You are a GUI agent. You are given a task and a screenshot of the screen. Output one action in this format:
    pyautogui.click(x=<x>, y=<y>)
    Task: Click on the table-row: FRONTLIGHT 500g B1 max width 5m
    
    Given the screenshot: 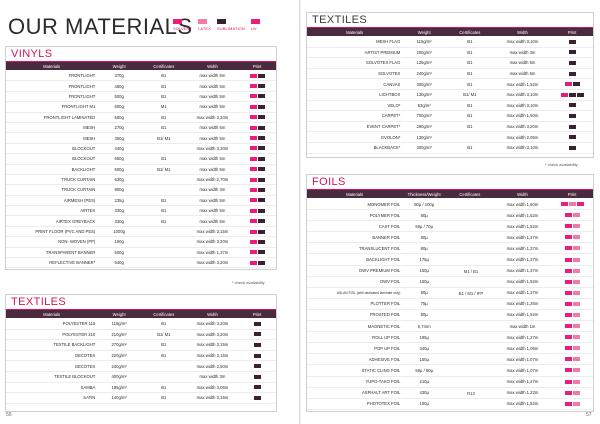 What is the action you would take?
    pyautogui.click(x=141, y=97)
    